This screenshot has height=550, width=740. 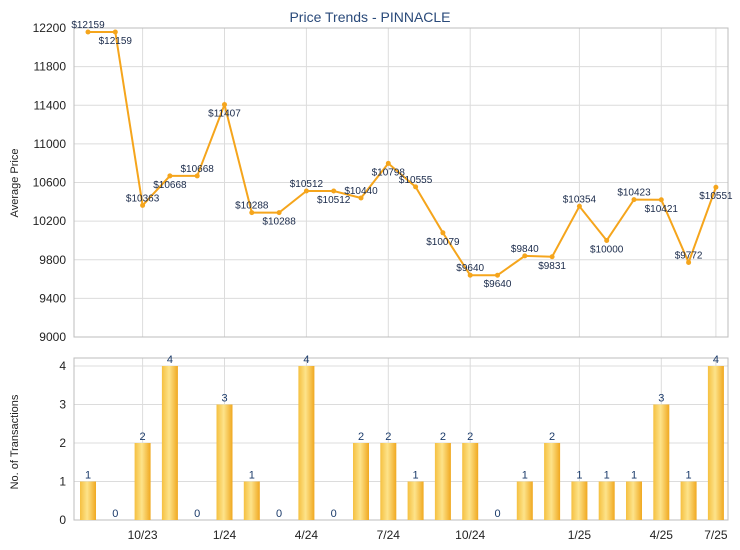 I want to click on price-data-label: $9840, so click(x=525, y=249).